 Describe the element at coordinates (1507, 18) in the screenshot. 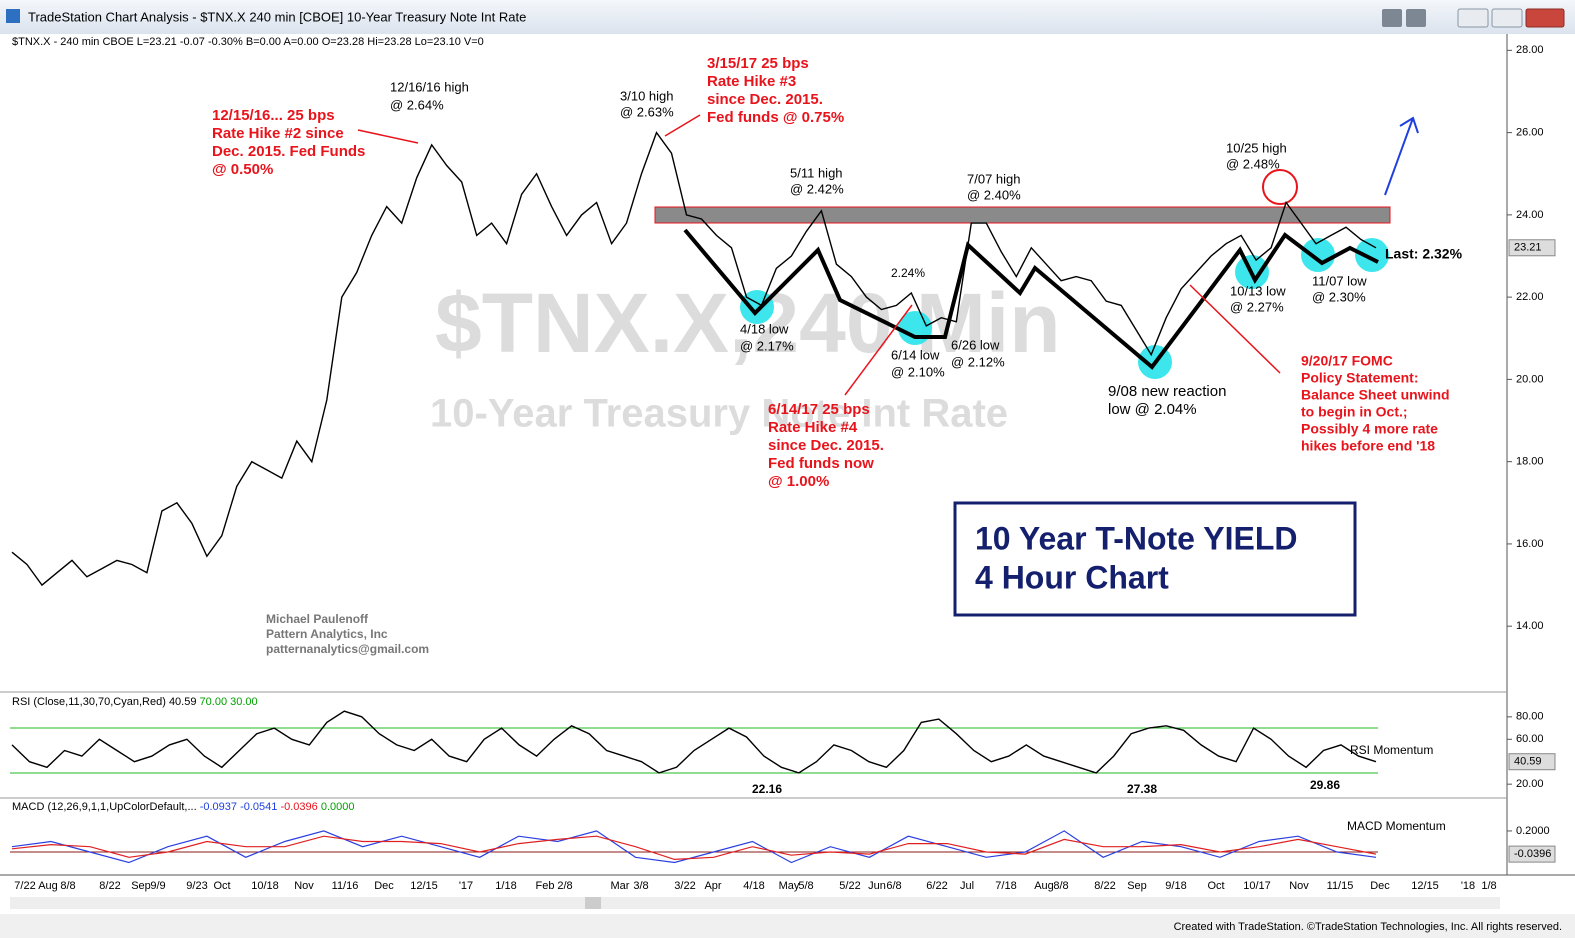

I see `maximize-button` at that location.